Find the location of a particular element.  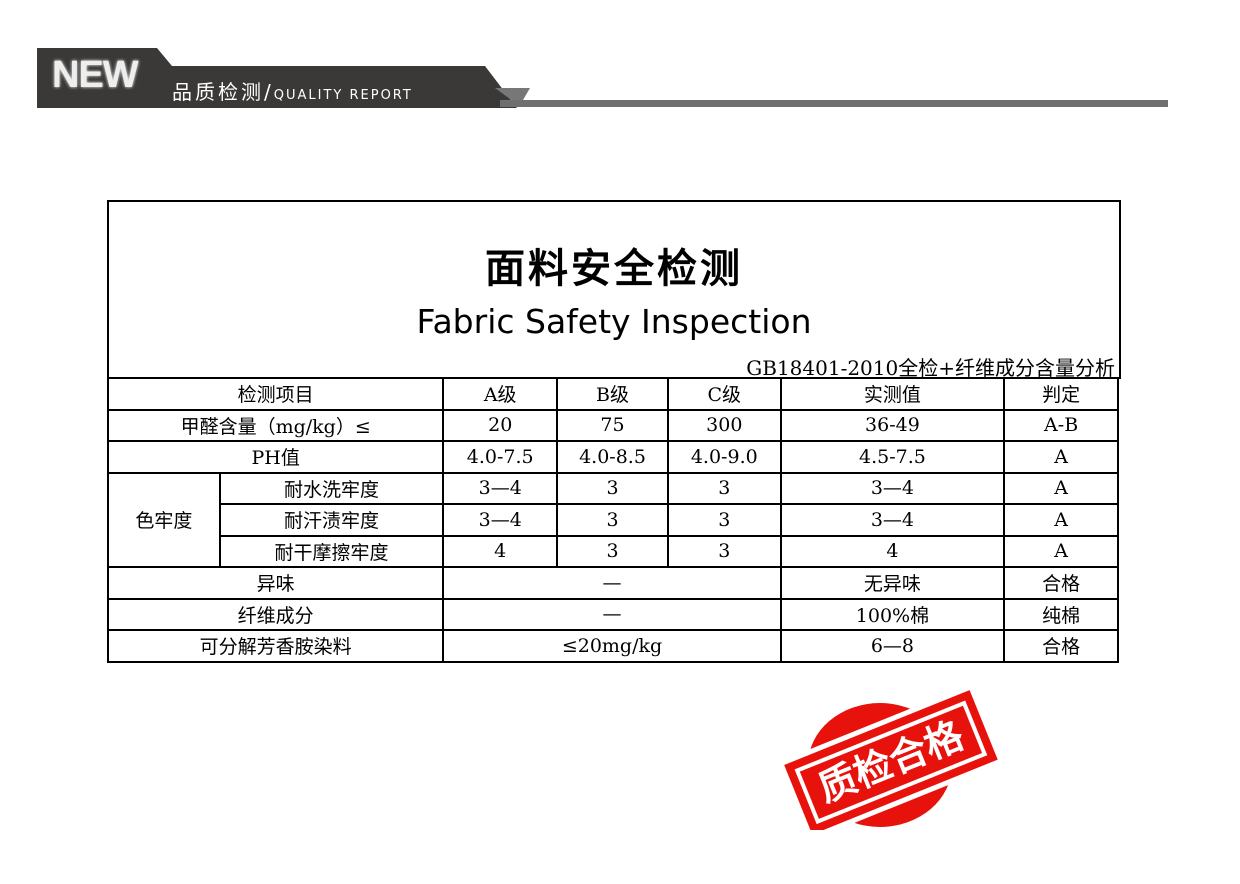

item-cell: 纤维成分 is located at coordinates (275, 614).